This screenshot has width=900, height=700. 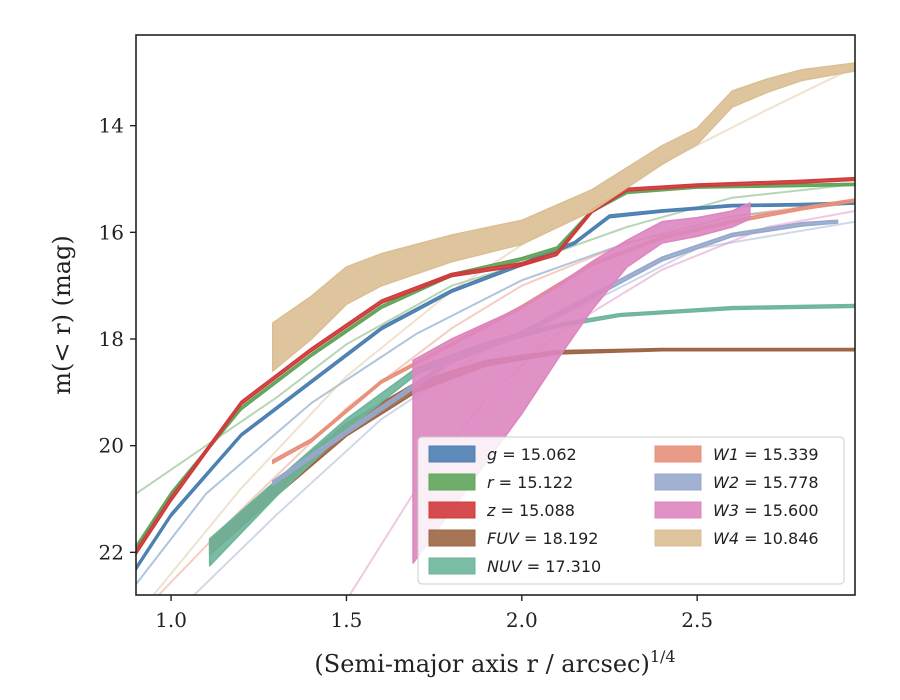 I want to click on y-axis-title: m(< r) (mag), so click(x=62, y=314).